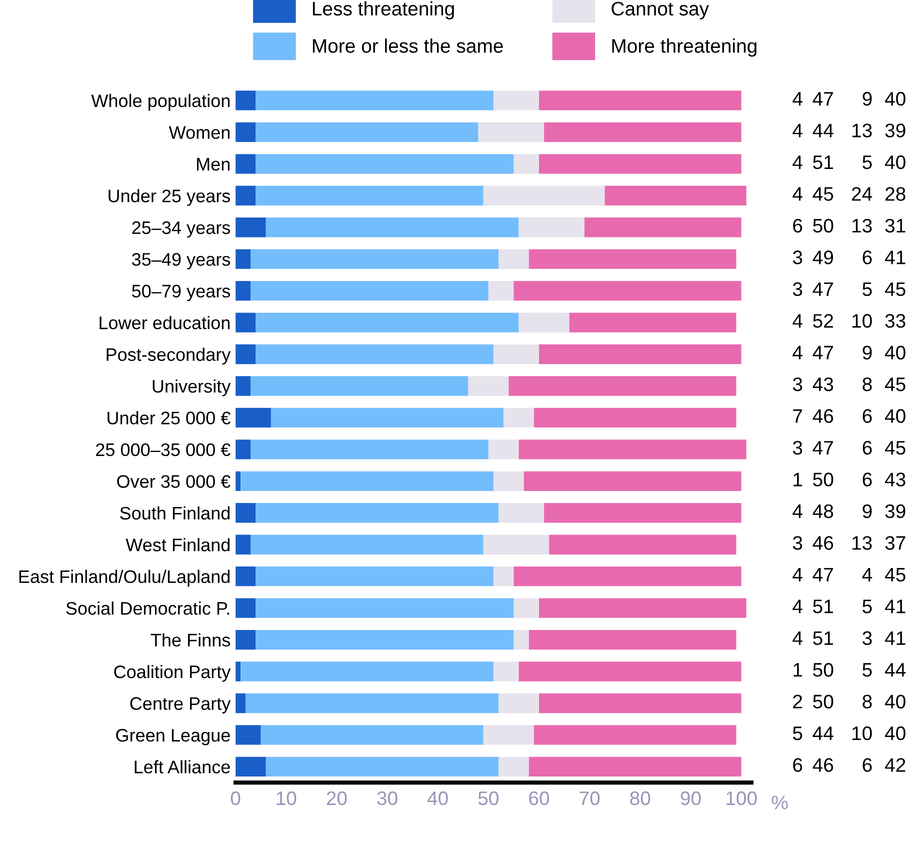 Image resolution: width=913 pixels, height=846 pixels. Describe the element at coordinates (660, 11) in the screenshot. I see `legend-label: Cannot say` at that location.